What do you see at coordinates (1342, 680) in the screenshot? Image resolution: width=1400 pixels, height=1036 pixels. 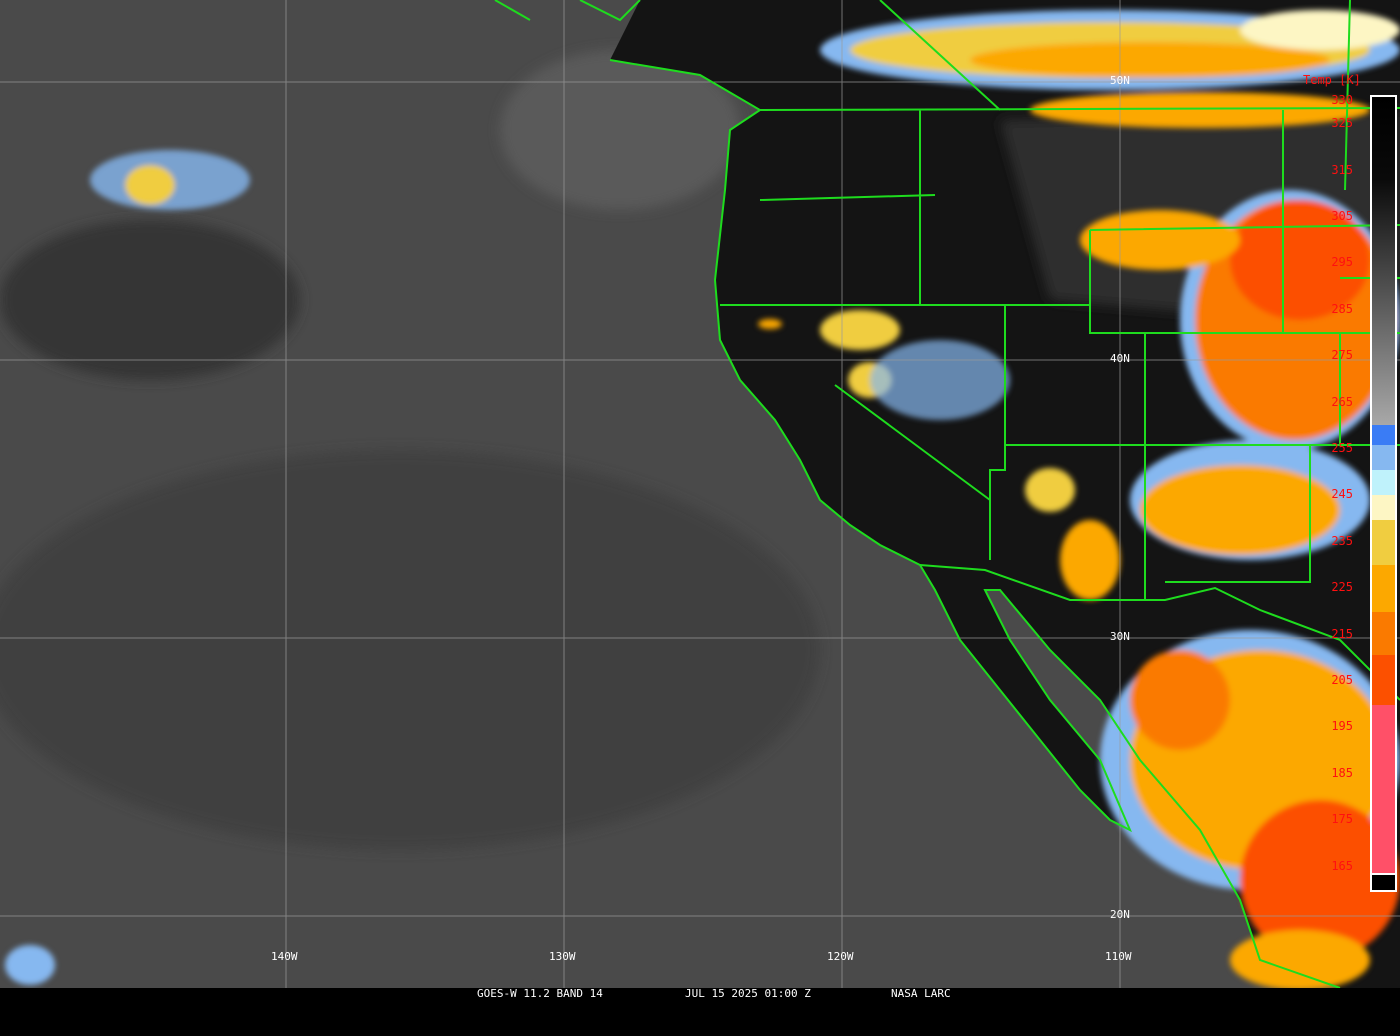 I see `colorbar-tick: 205` at bounding box center [1342, 680].